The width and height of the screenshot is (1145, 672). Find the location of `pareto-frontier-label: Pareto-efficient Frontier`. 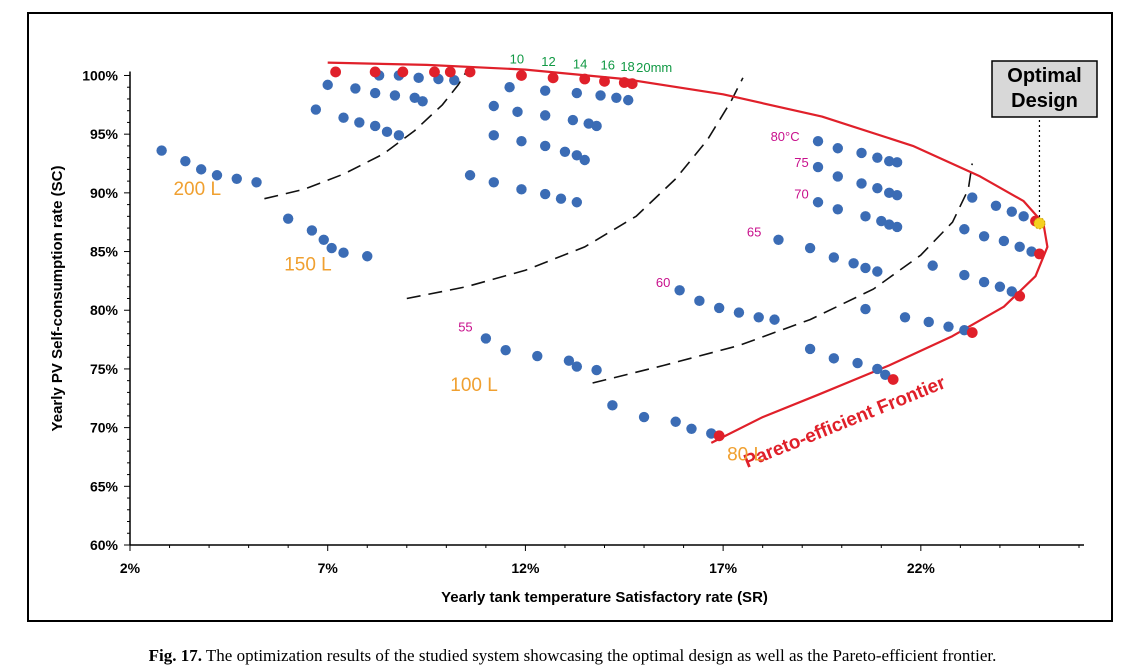

pareto-frontier-label: Pareto-efficient Frontier is located at coordinates (845, 422).